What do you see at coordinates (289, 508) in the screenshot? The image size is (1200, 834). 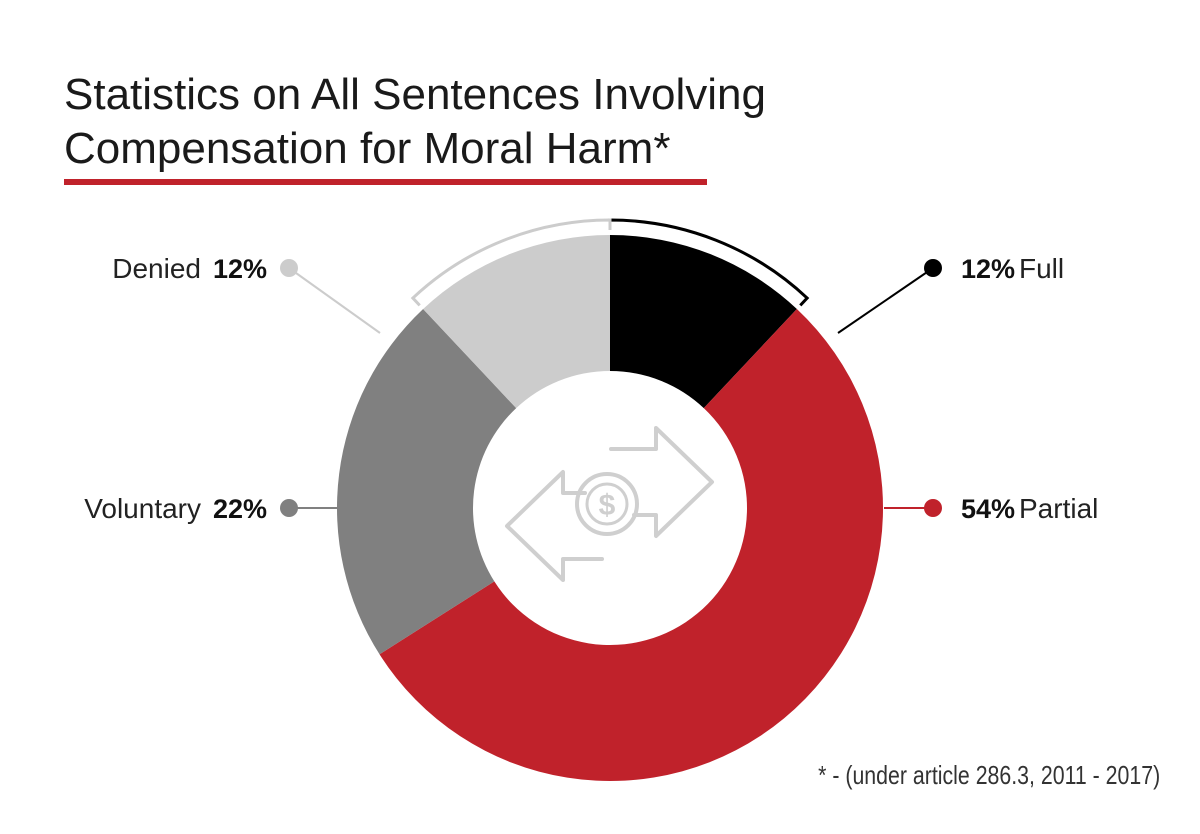 I see `legend-dot-voluntary` at bounding box center [289, 508].